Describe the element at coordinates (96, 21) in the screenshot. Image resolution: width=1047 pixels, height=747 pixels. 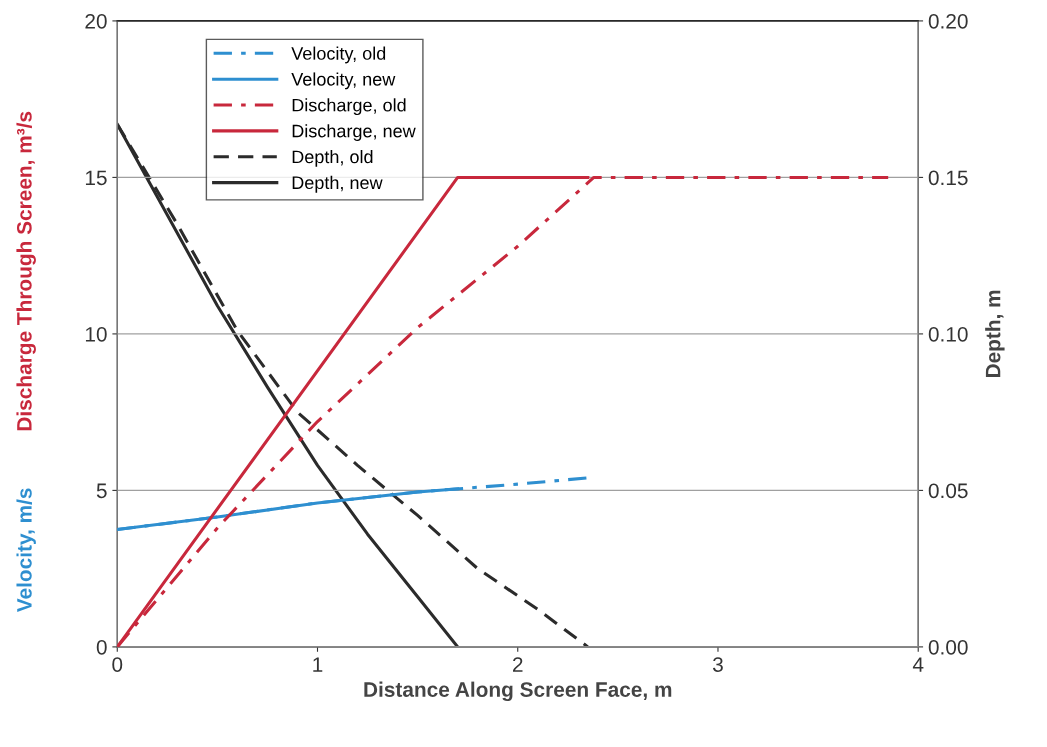
I see `y-tick-label: 20` at that location.